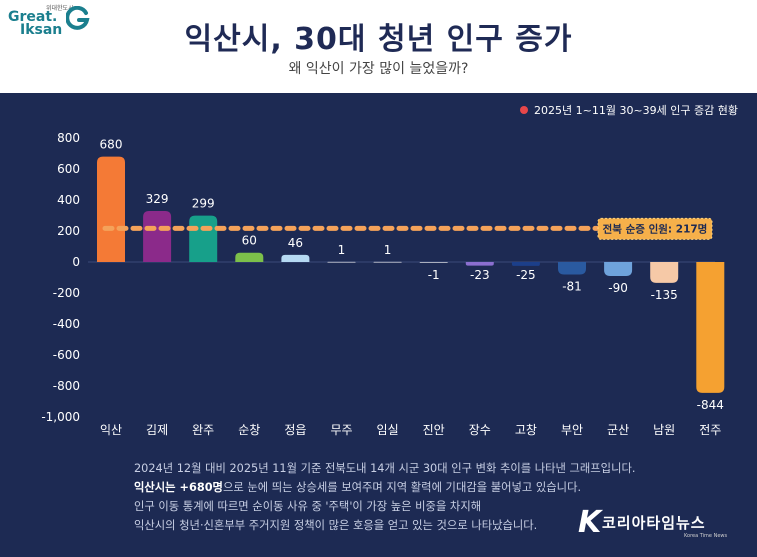  Describe the element at coordinates (68, 231) in the screenshot. I see `y-tick-label: 200` at that location.